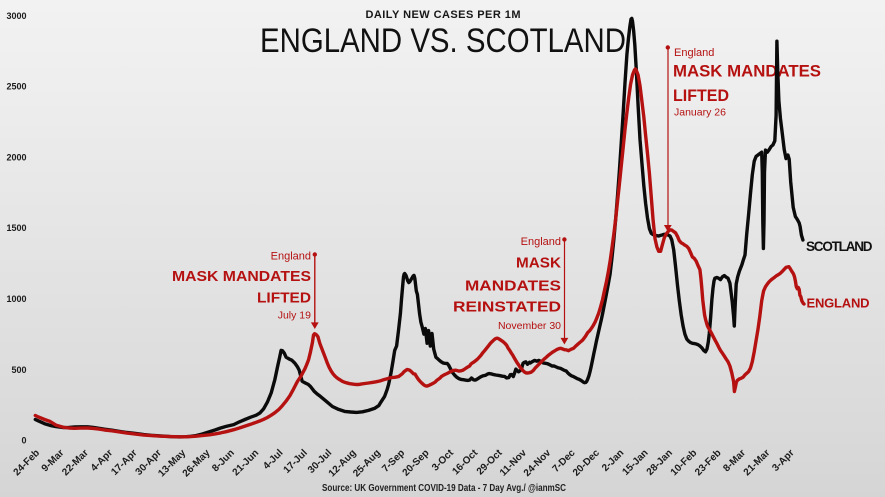  Describe the element at coordinates (16, 158) in the screenshot. I see `svg-text: 2000` at that location.